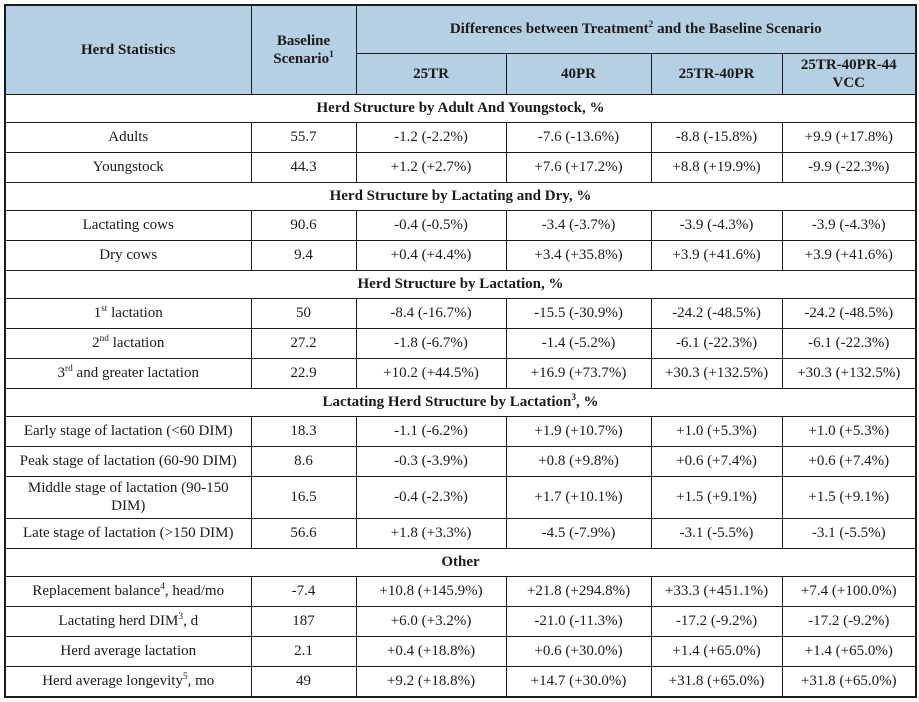  Describe the element at coordinates (431, 462) in the screenshot. I see `difference-value-cell: -0.3 (-3.9%)` at that location.